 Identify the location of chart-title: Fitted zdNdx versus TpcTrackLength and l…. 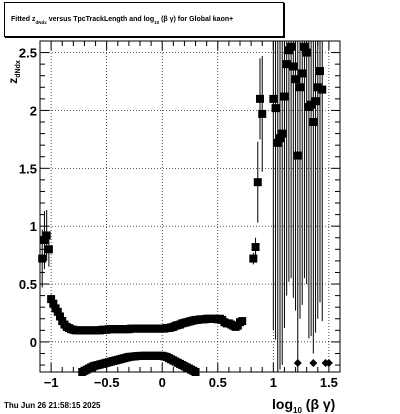
(122, 20).